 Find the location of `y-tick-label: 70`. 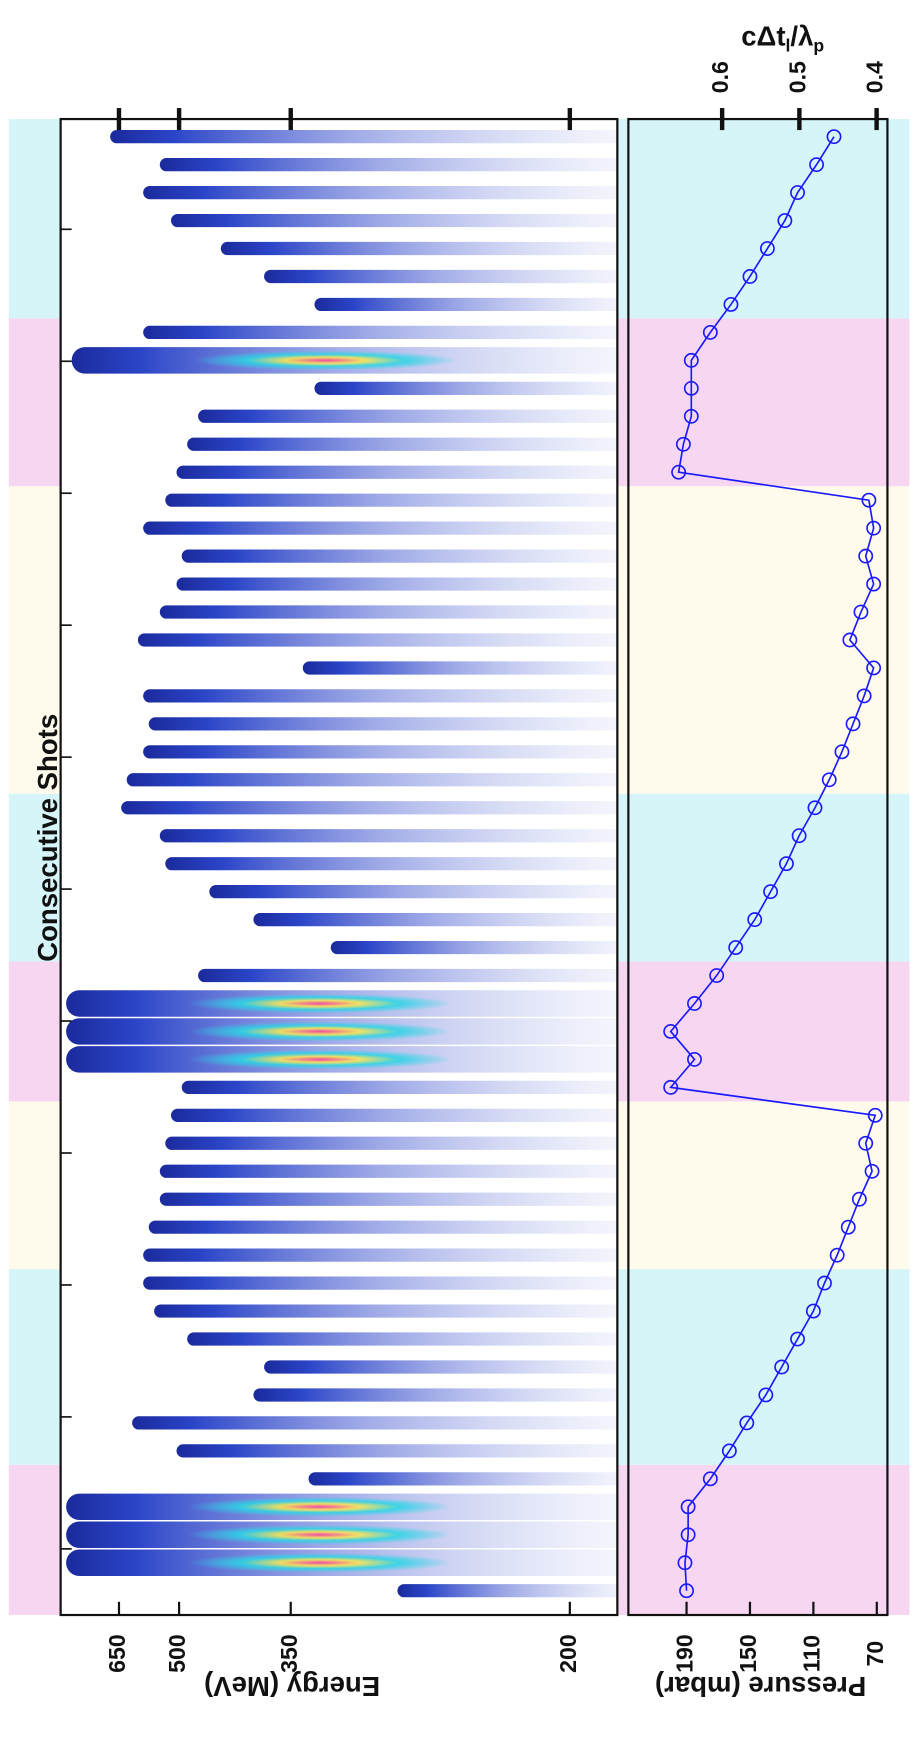

y-tick-label: 70 is located at coordinates (875, 1654).